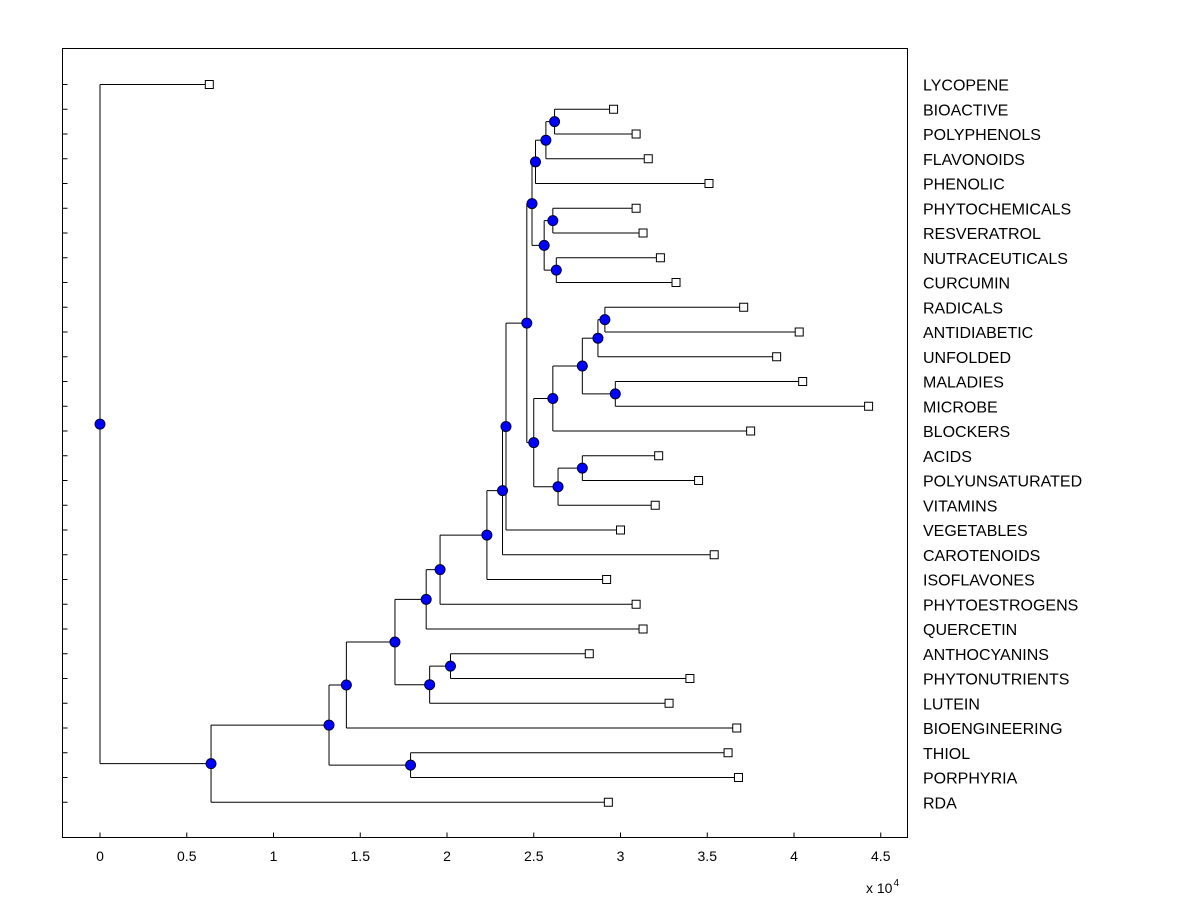  I want to click on leaf-marker-phytonutrients, so click(690, 678).